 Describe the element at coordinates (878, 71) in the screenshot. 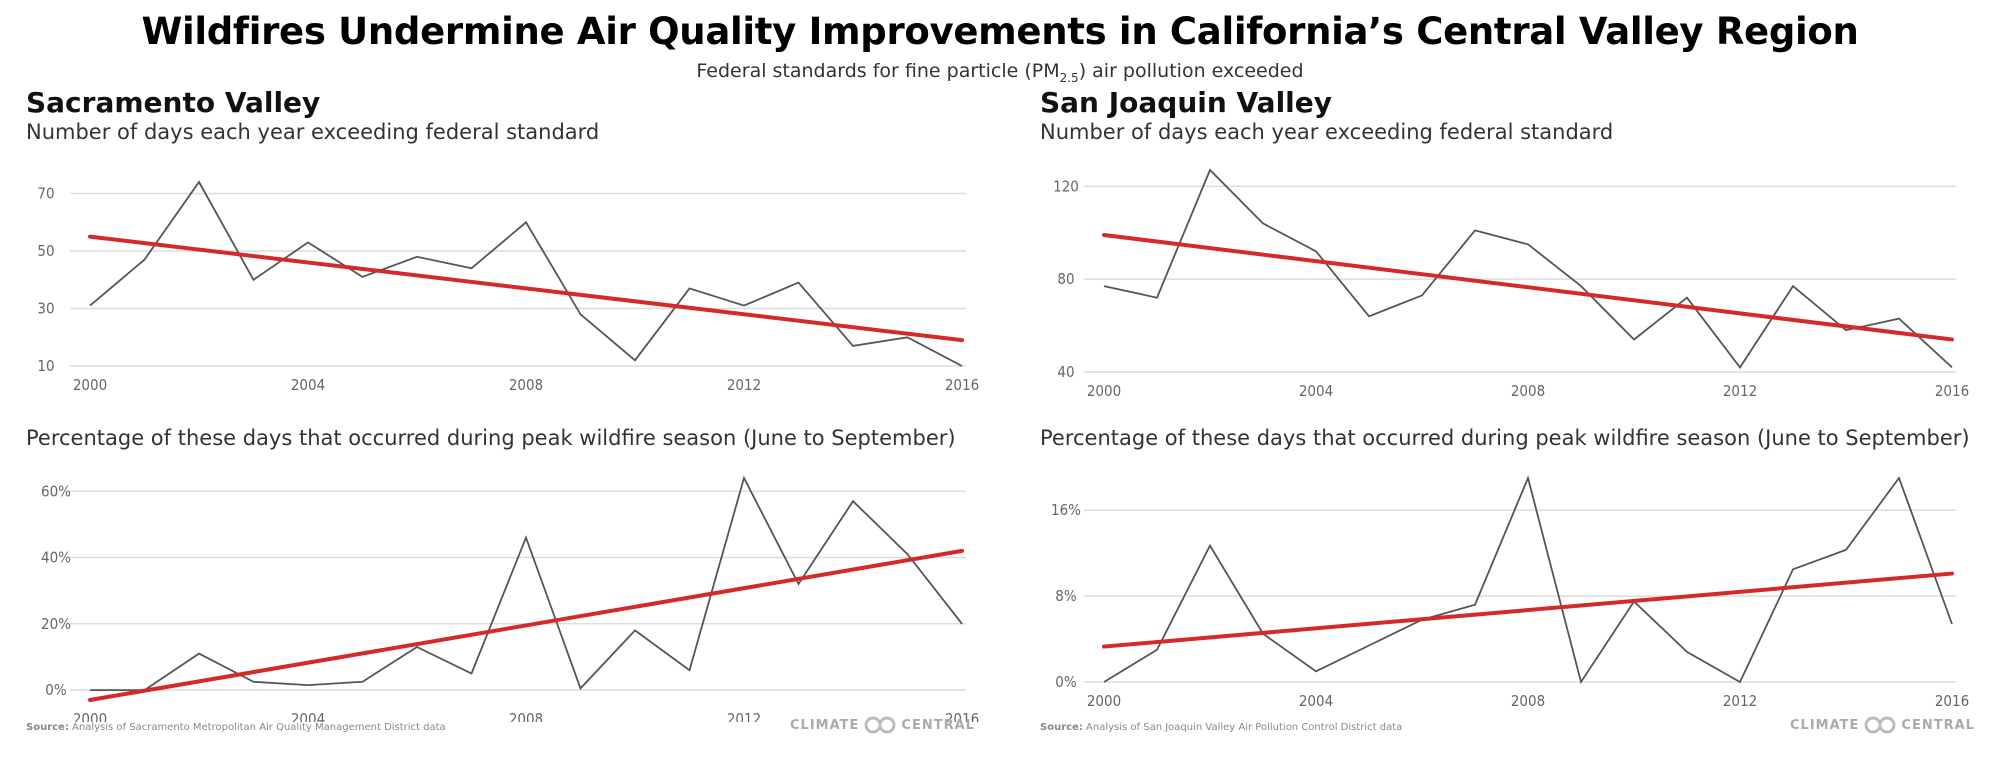

I see `subtitle-pre: Federal standards for fine particle (PM` at that location.